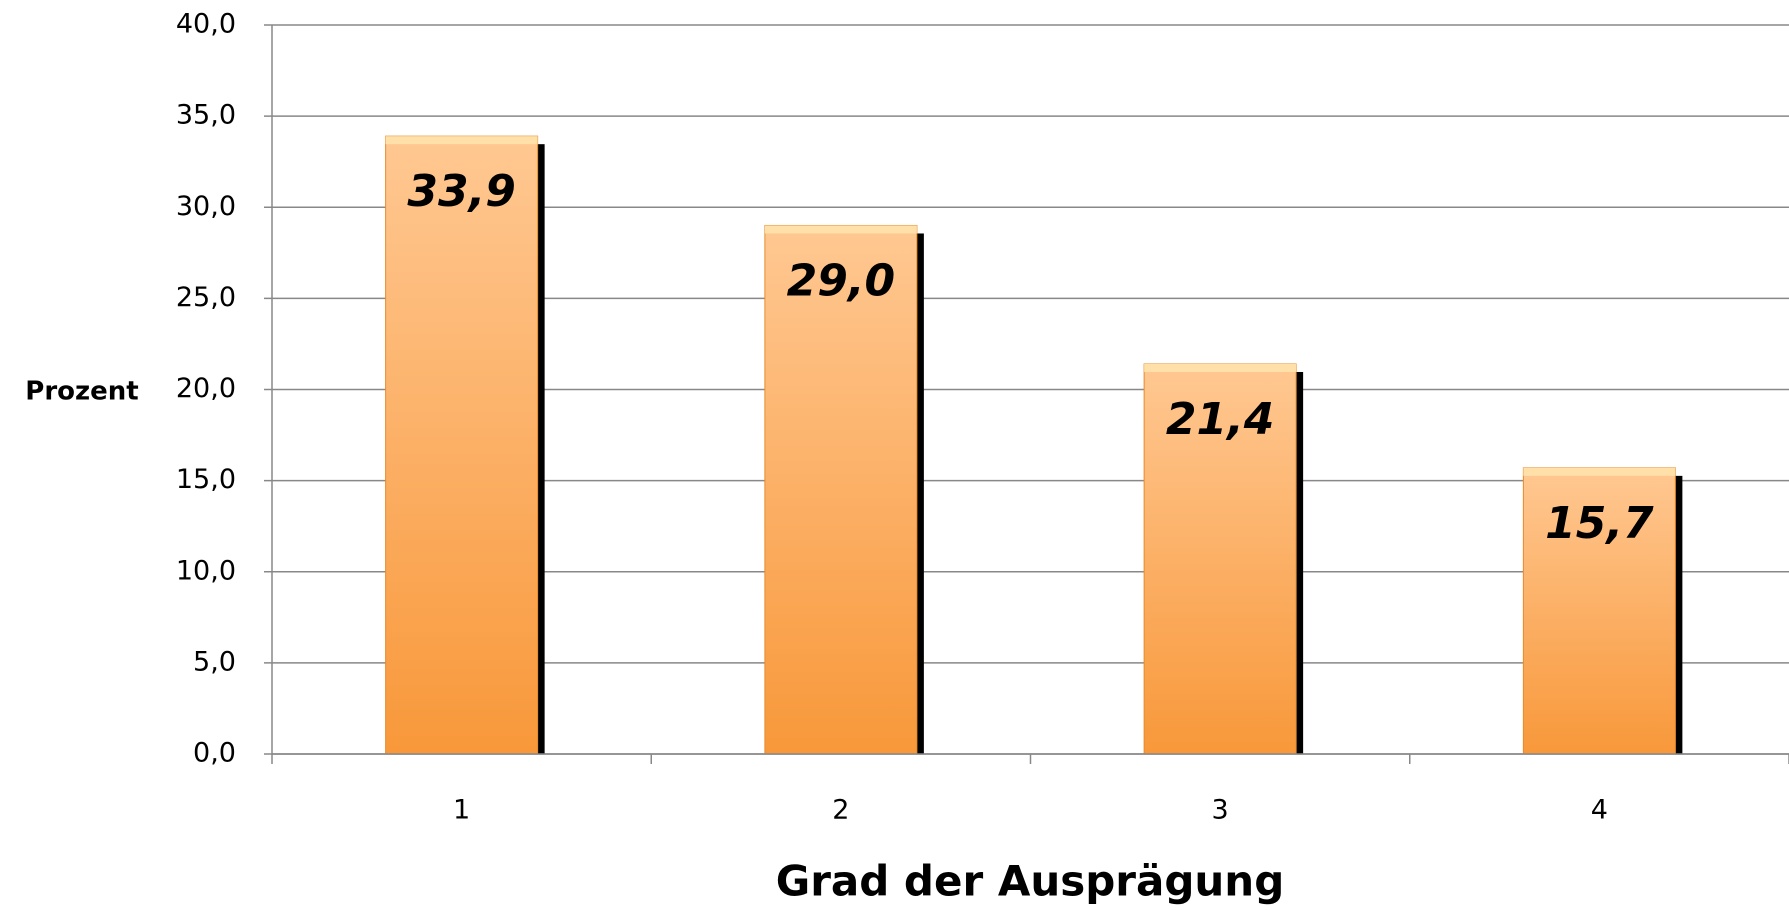 This screenshot has height=910, width=1789. I want to click on y-tick-label: 30,0, so click(206, 206).